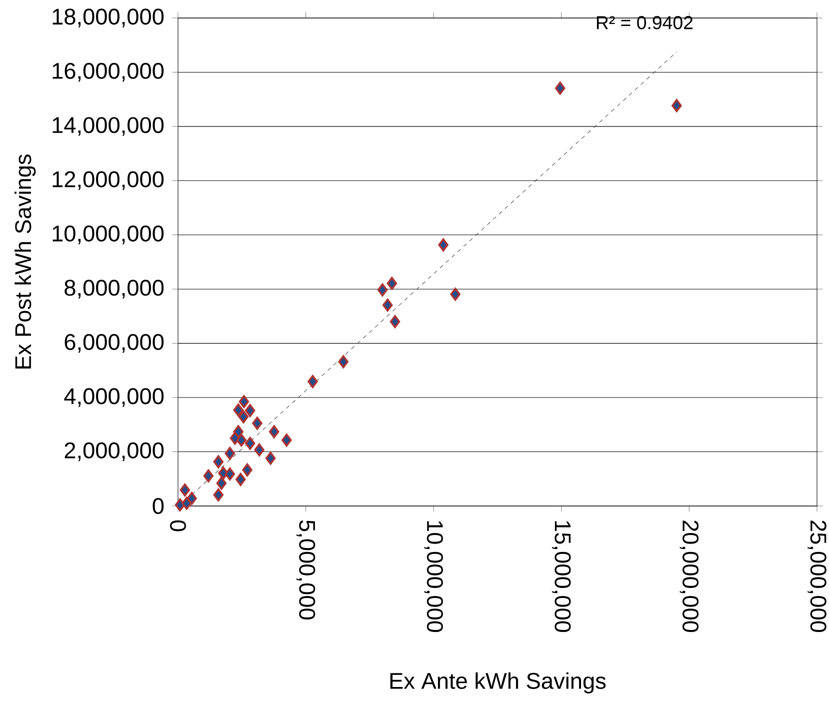  I want to click on y-tick-label: 0, so click(158, 506).